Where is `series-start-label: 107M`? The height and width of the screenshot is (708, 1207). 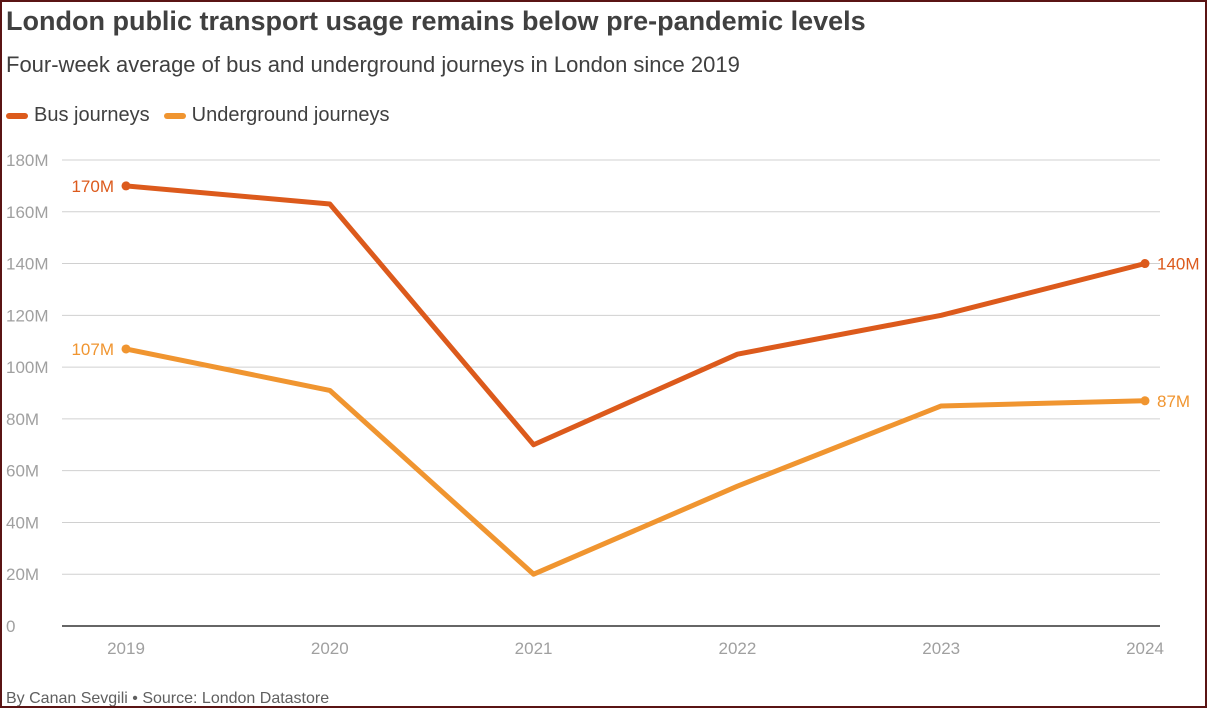
series-start-label: 107M is located at coordinates (92, 349).